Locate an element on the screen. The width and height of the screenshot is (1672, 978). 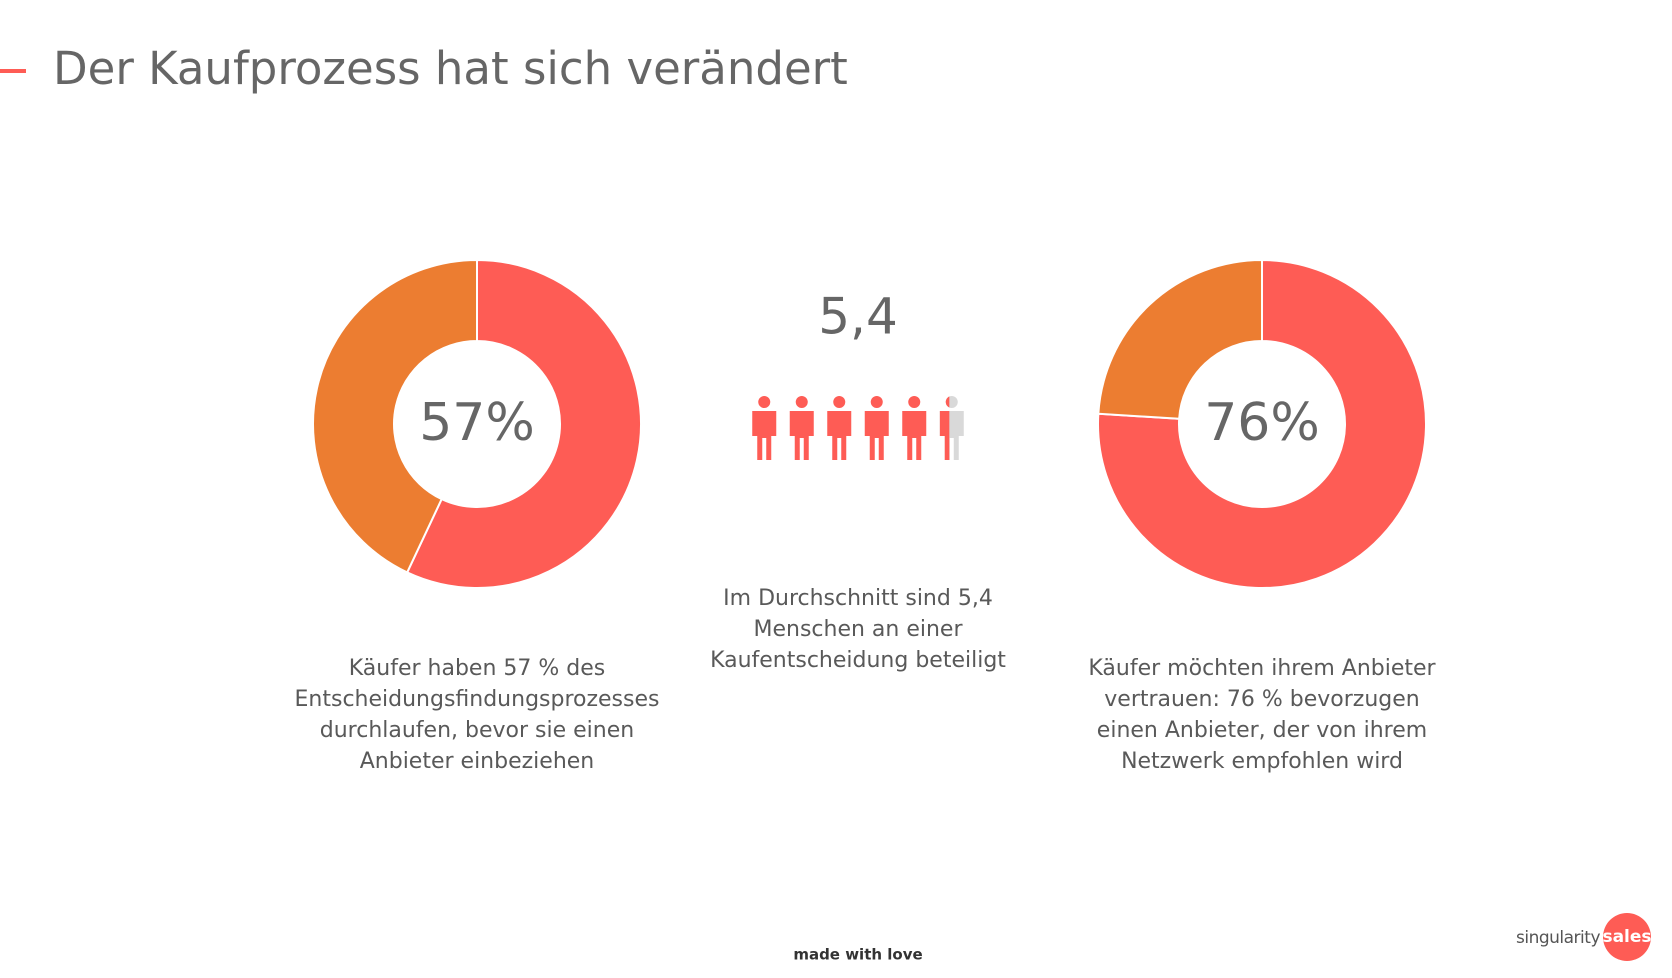
big-number: 5,4 is located at coordinates (858, 317).